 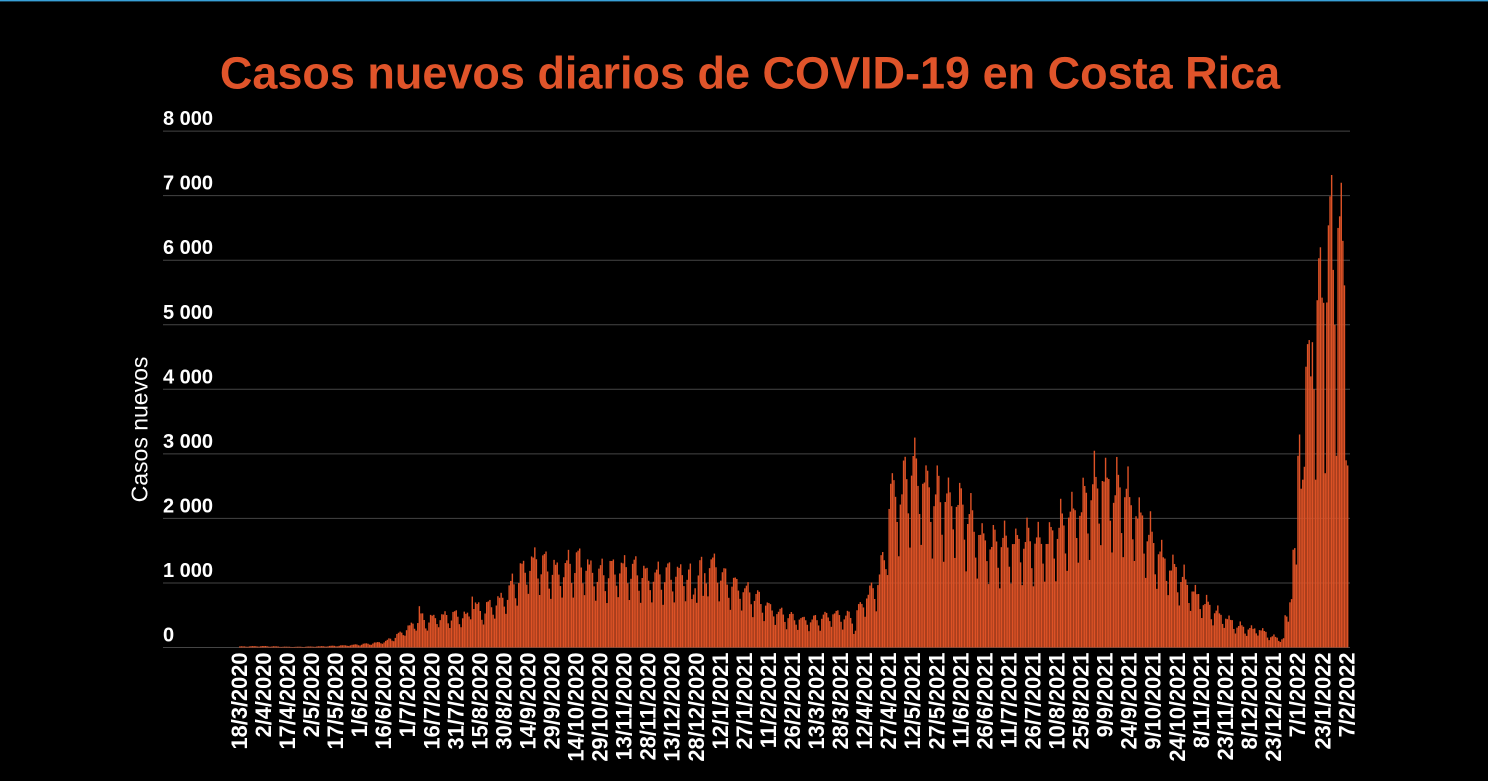 What do you see at coordinates (744, 701) in the screenshot?
I see `svg-text: 27/1/2021` at bounding box center [744, 701].